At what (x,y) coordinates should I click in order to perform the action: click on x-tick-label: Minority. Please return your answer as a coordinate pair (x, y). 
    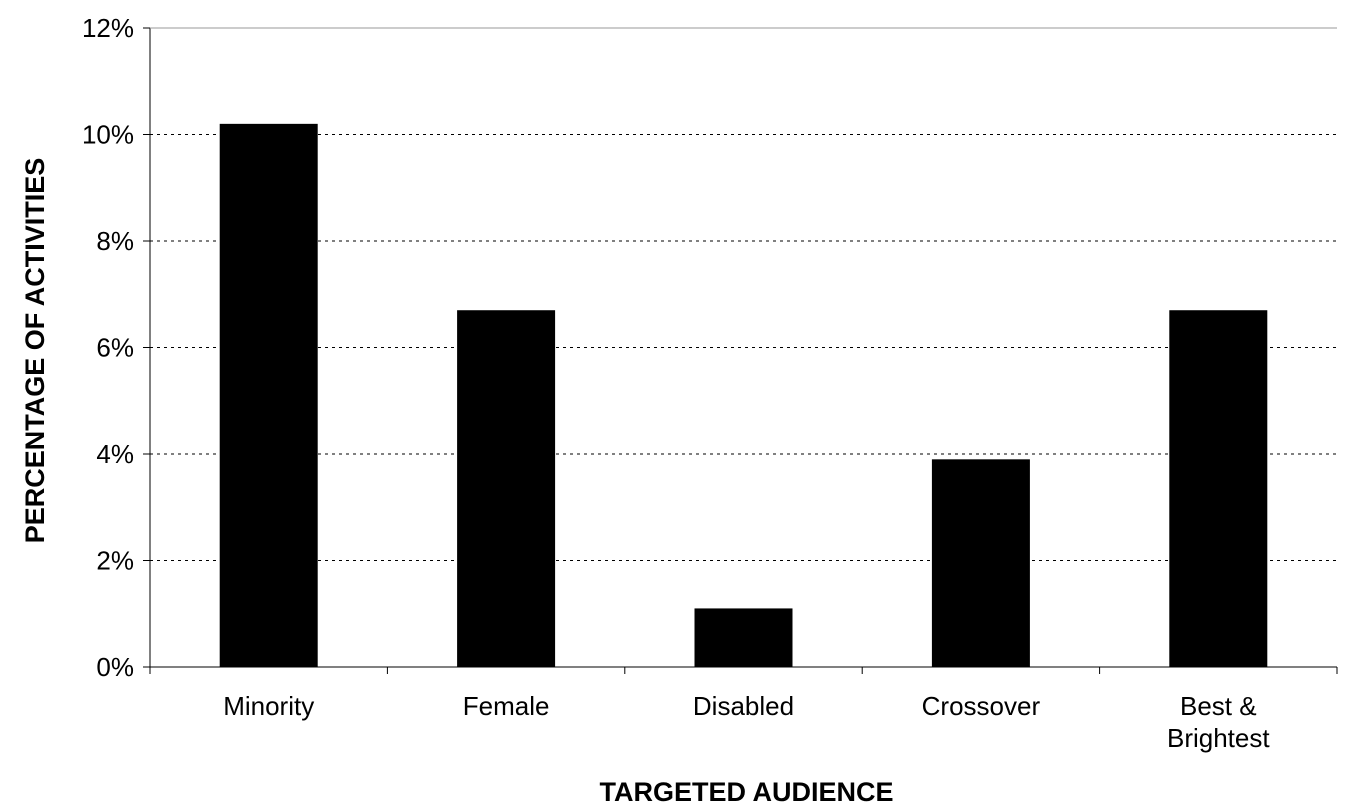
    Looking at the image, I should click on (268, 706).